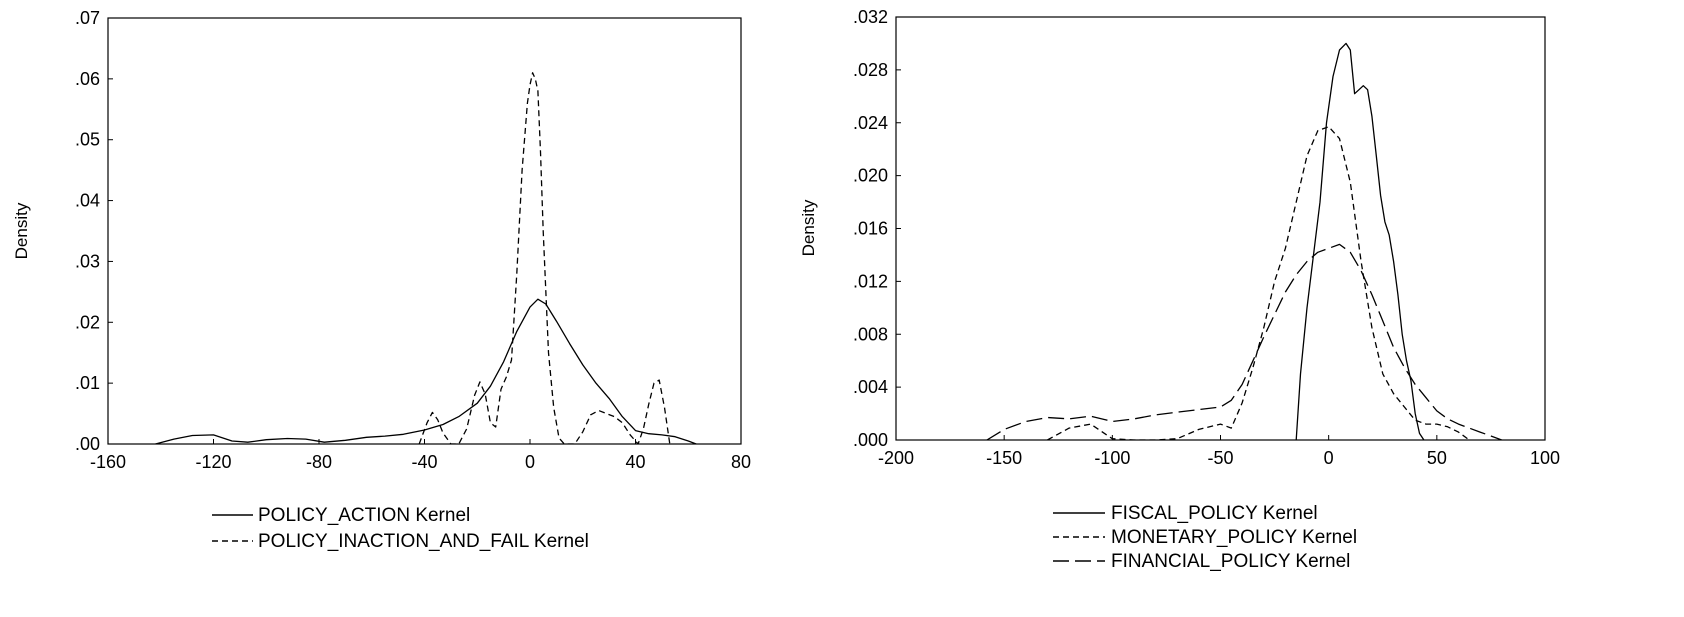 This screenshot has width=1684, height=617. I want to click on legend-label: MONETARY_POLICY Kernel, so click(1234, 537).